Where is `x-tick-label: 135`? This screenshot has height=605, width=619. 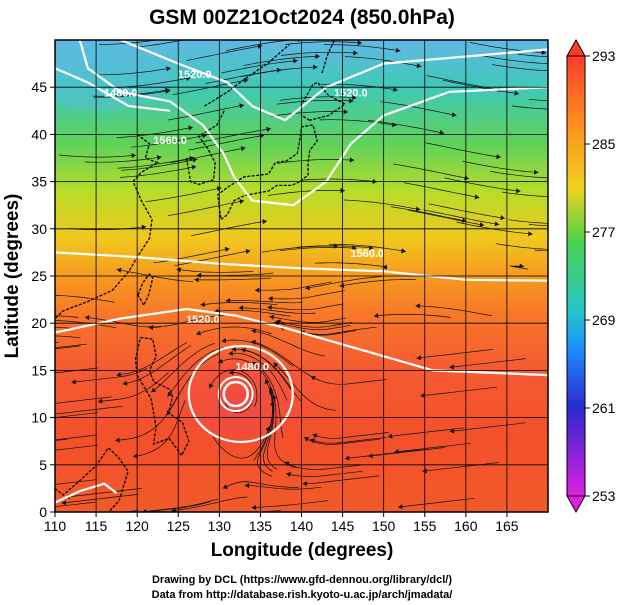 x-tick-label: 135 is located at coordinates (261, 526).